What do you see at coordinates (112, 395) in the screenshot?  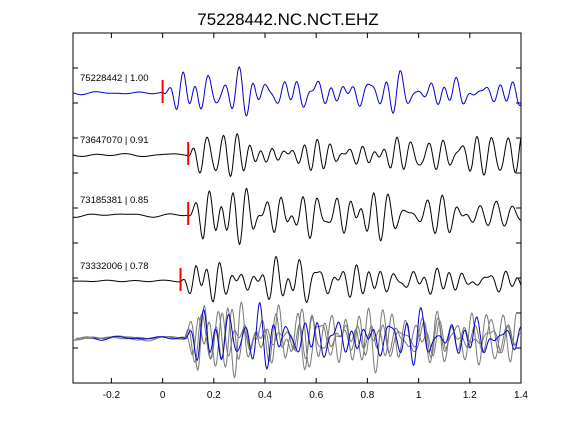 I see `x-tick-label: -0.2` at bounding box center [112, 395].